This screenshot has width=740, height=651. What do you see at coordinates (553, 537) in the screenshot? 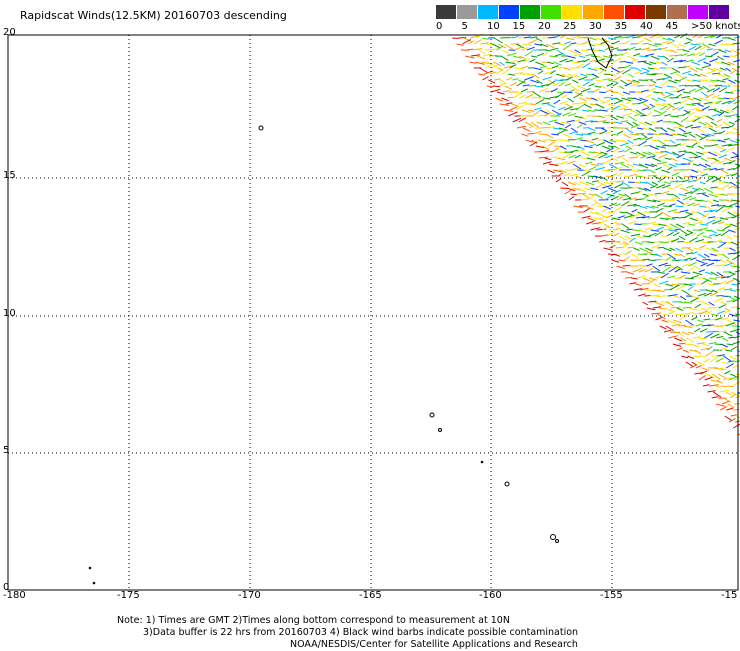
I see `island` at bounding box center [553, 537].